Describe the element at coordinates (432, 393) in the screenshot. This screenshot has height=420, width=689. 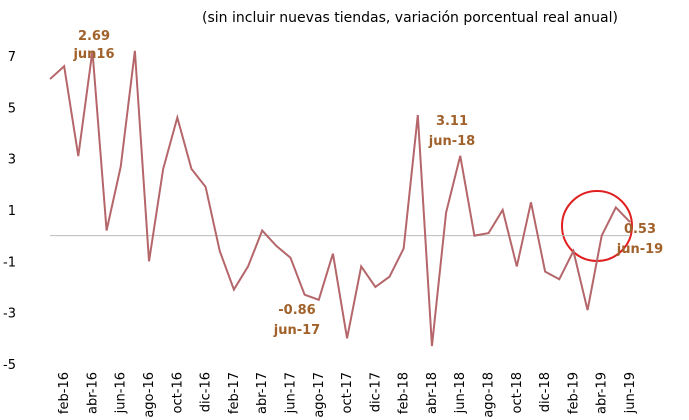
I see `x-tick-label: abr-18` at that location.